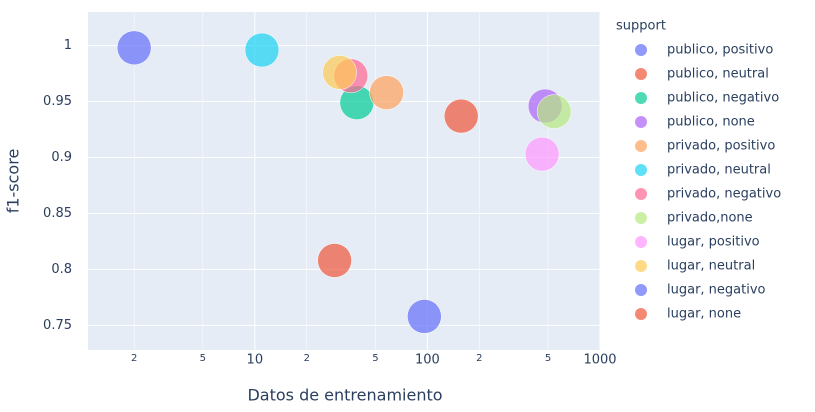 The width and height of the screenshot is (815, 412). Describe the element at coordinates (61, 157) in the screenshot. I see `y-tick-label: 0.9` at that location.